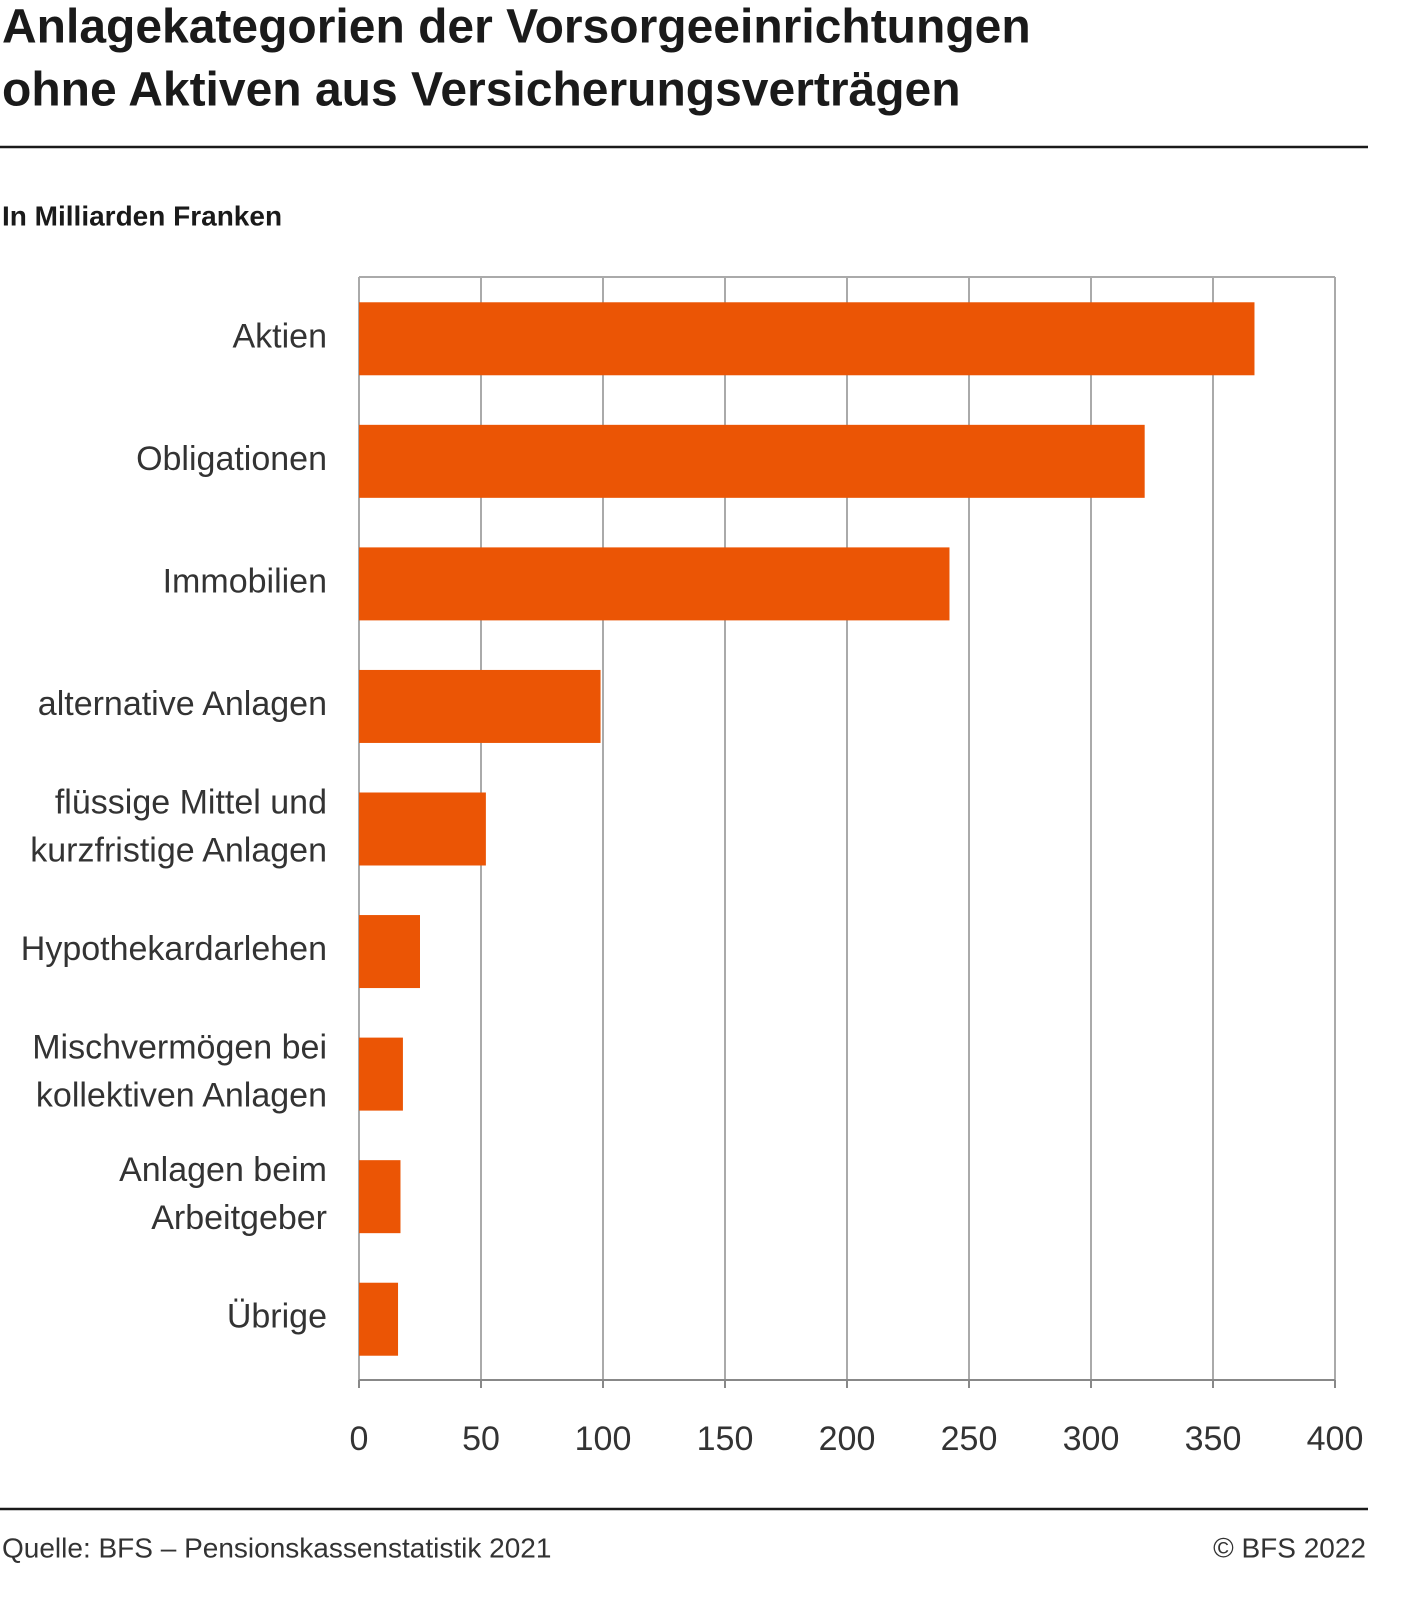 This screenshot has height=1623, width=1418. What do you see at coordinates (1289, 1547) in the screenshot?
I see `copyright: © BFS 2022` at bounding box center [1289, 1547].